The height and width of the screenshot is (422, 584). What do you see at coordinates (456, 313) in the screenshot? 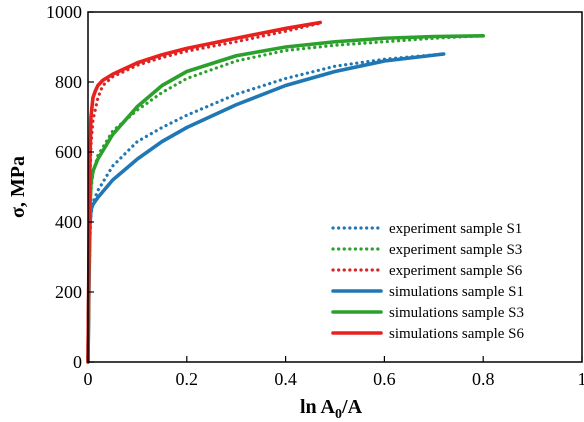
I see `legend-label-5: simulations sample S3` at bounding box center [456, 313].